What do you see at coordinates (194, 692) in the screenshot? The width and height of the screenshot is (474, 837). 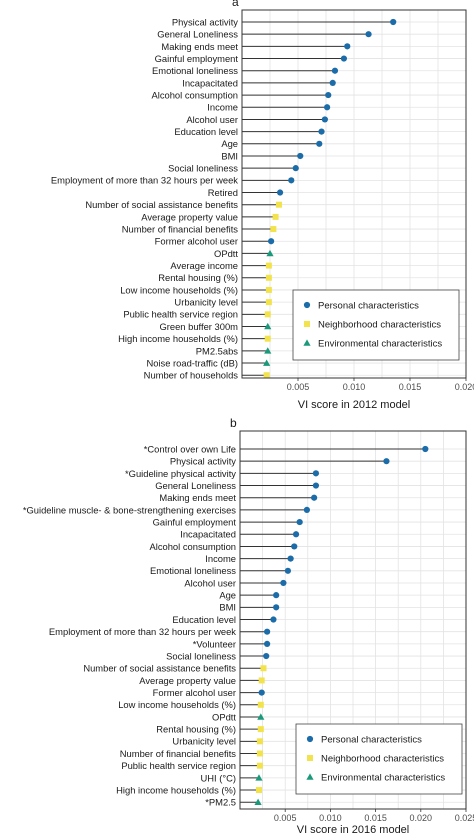 I see `y-tick-label: Former alcohol user` at bounding box center [194, 692].